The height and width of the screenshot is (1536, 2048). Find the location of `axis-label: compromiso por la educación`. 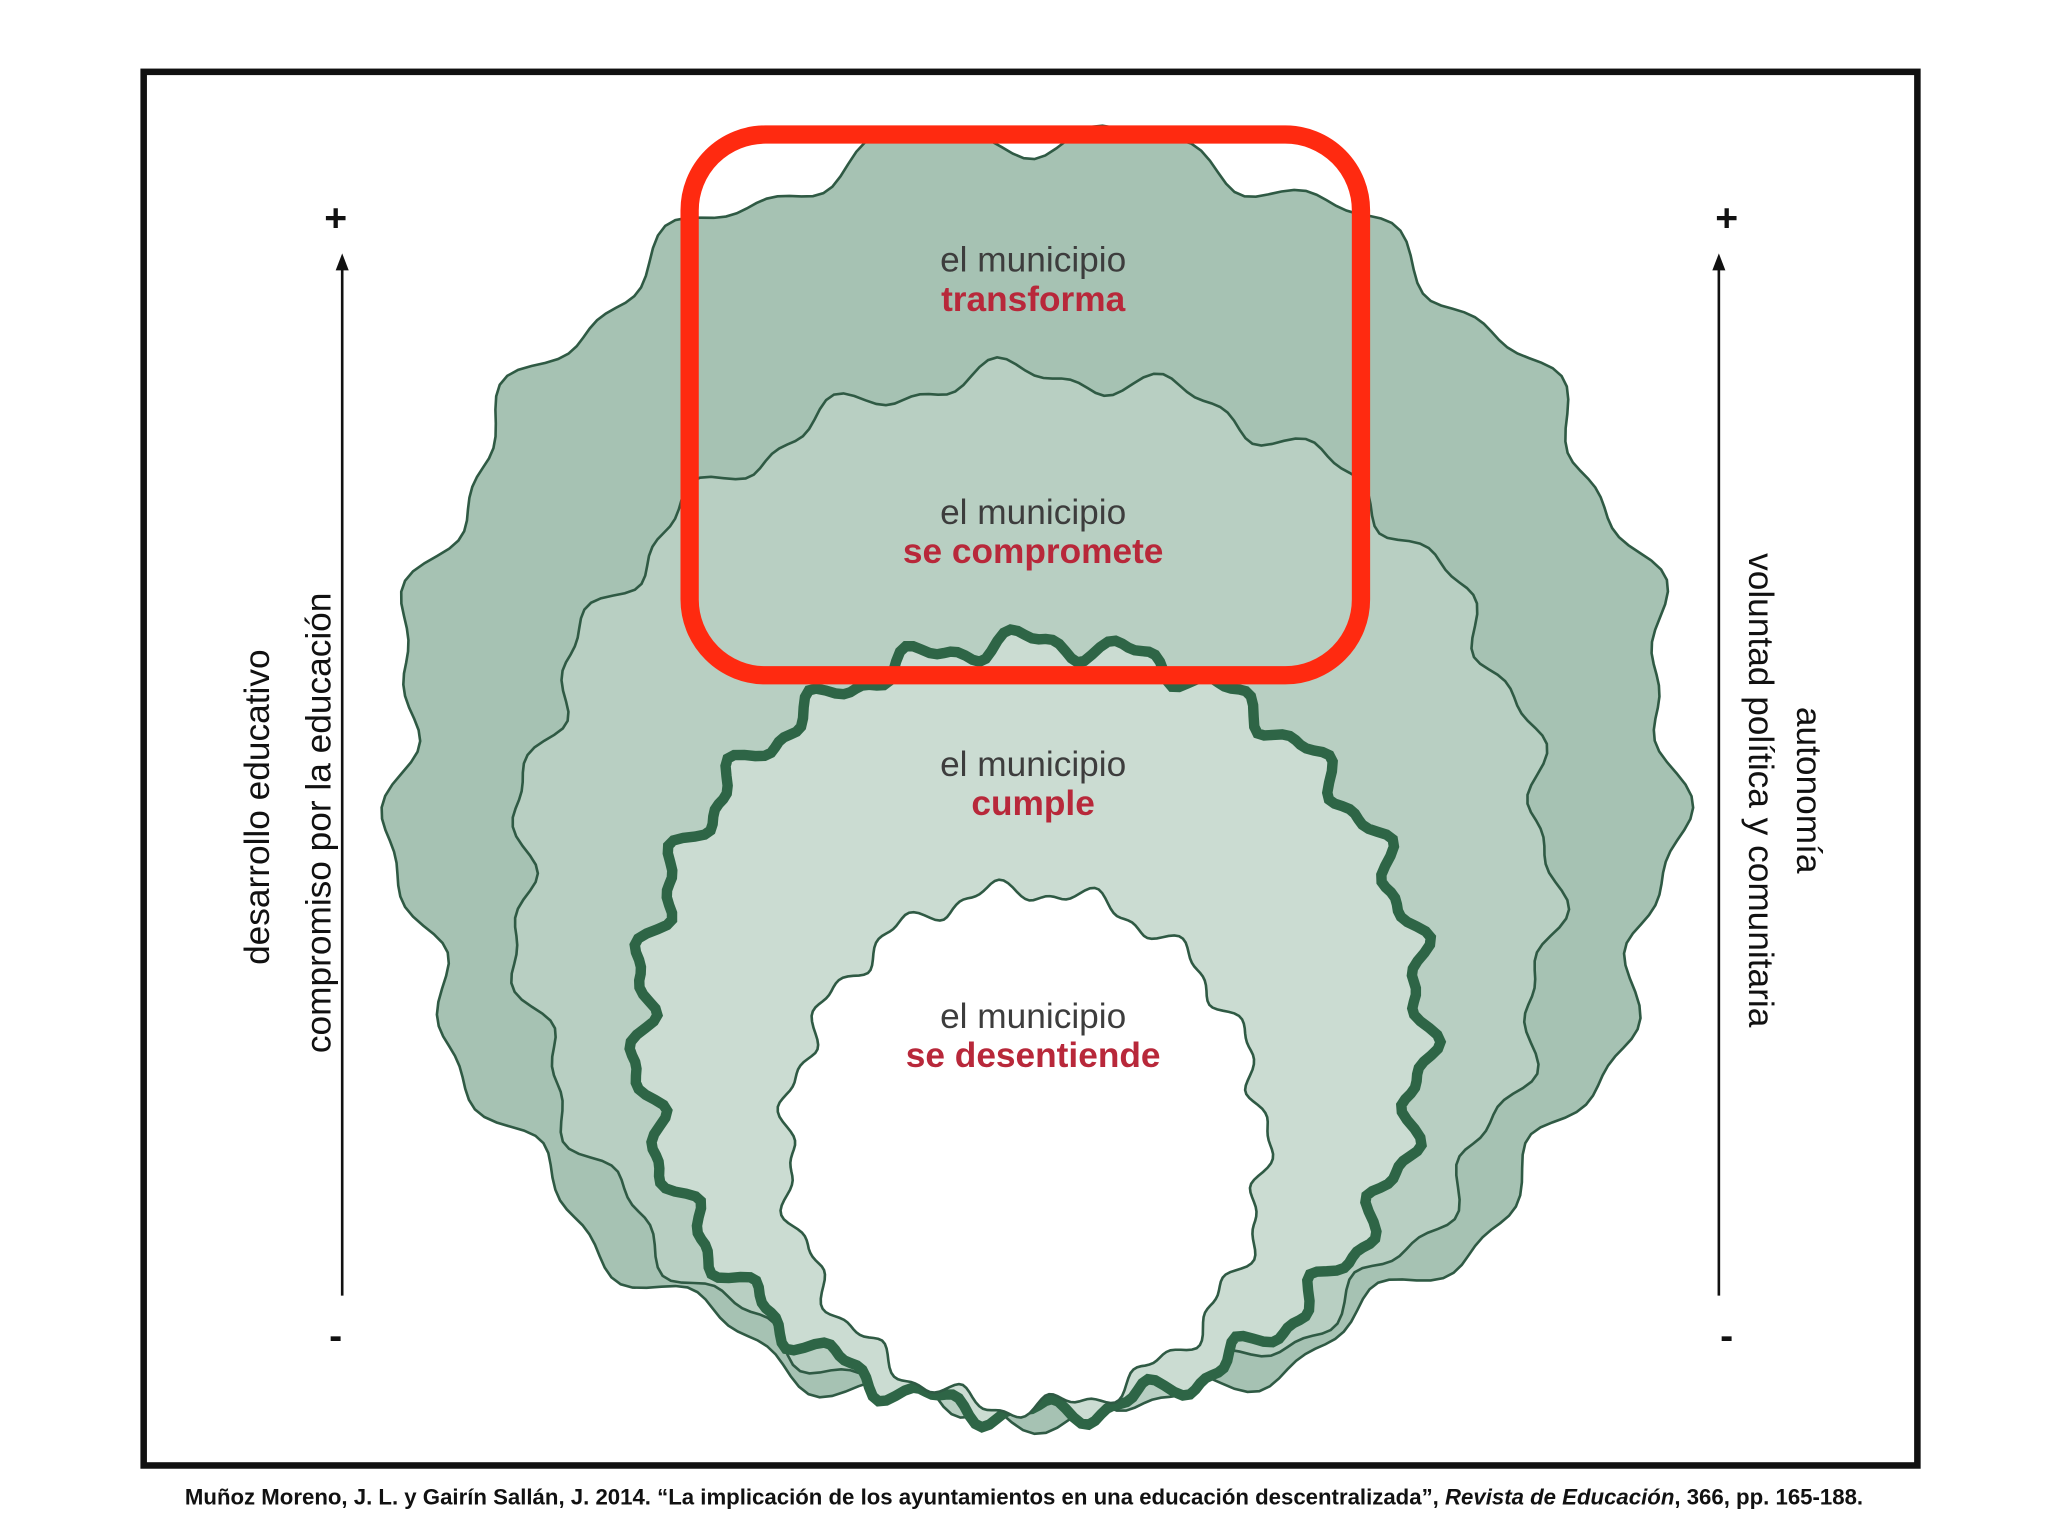

axis-label: compromiso por la educación is located at coordinates (318, 823).